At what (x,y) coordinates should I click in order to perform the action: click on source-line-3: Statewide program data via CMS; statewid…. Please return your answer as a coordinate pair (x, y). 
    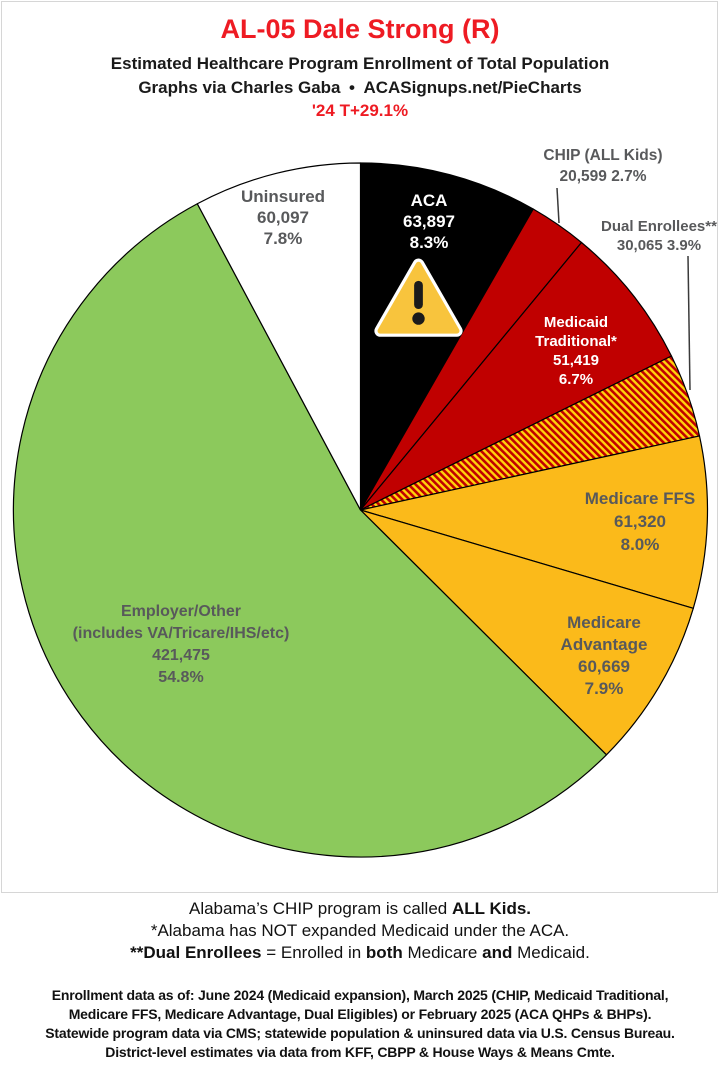
    Looking at the image, I should click on (360, 1033).